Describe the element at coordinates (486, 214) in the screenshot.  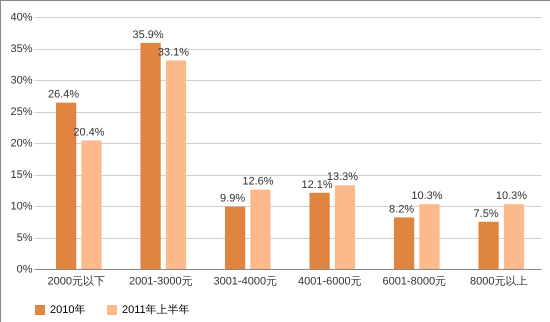
I see `data-label: 7.5%` at that location.